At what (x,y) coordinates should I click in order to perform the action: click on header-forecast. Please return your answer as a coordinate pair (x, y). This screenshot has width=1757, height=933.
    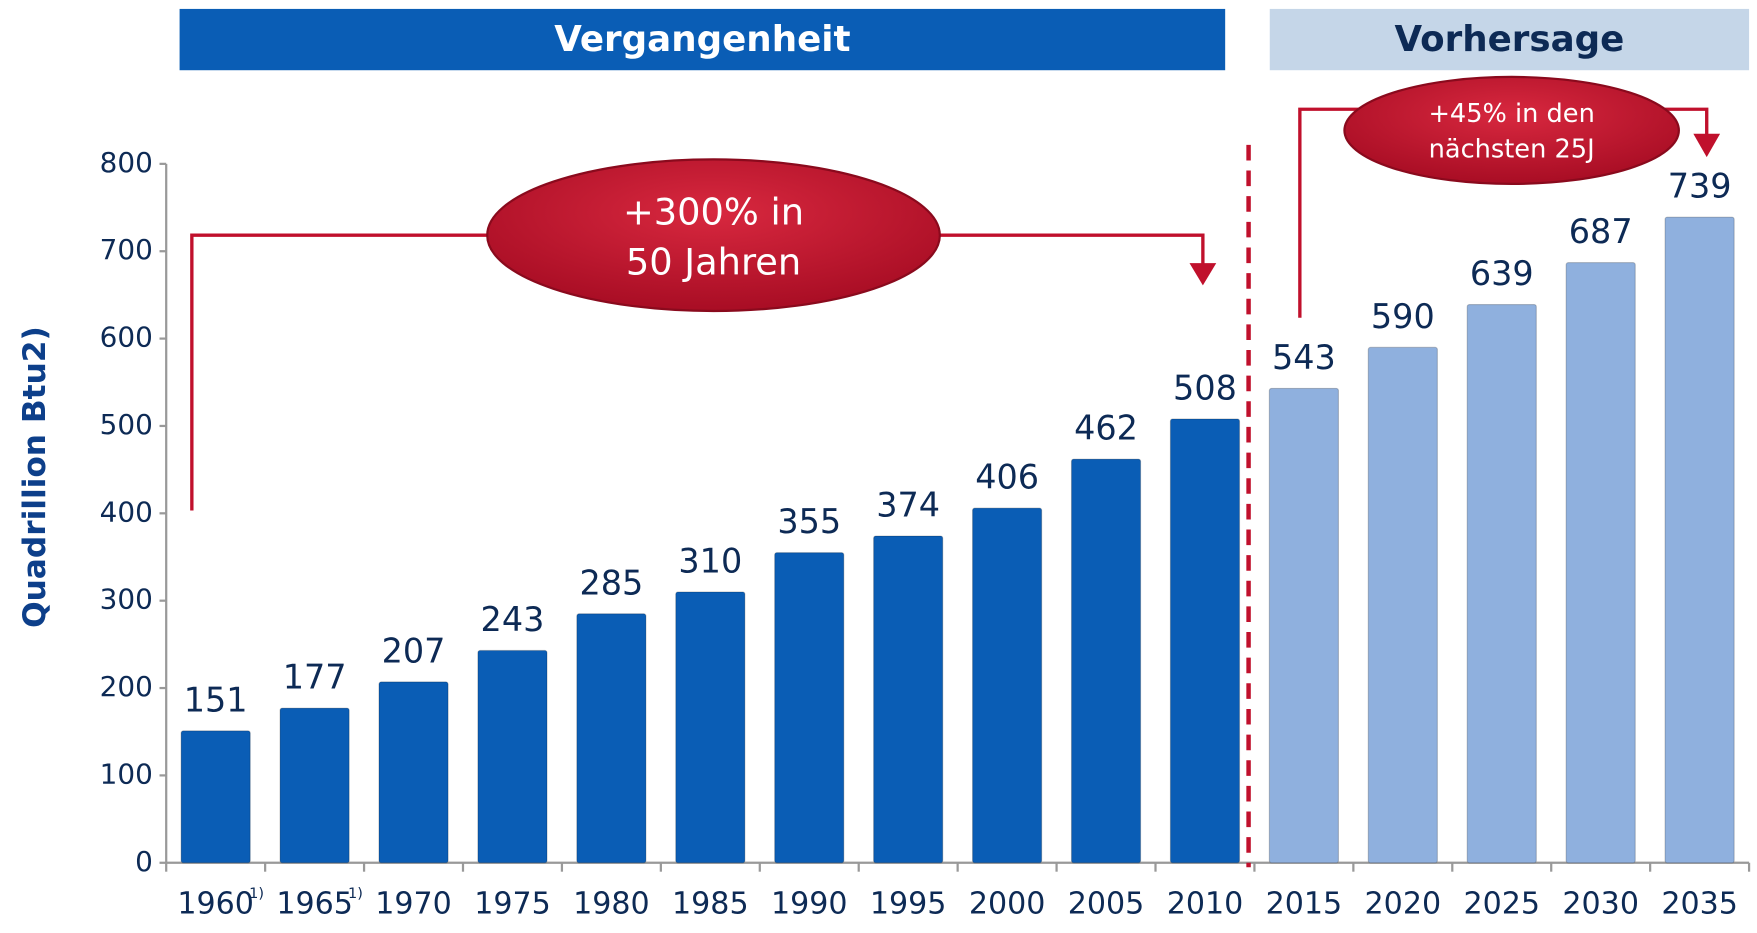
    Looking at the image, I should click on (1509, 39).